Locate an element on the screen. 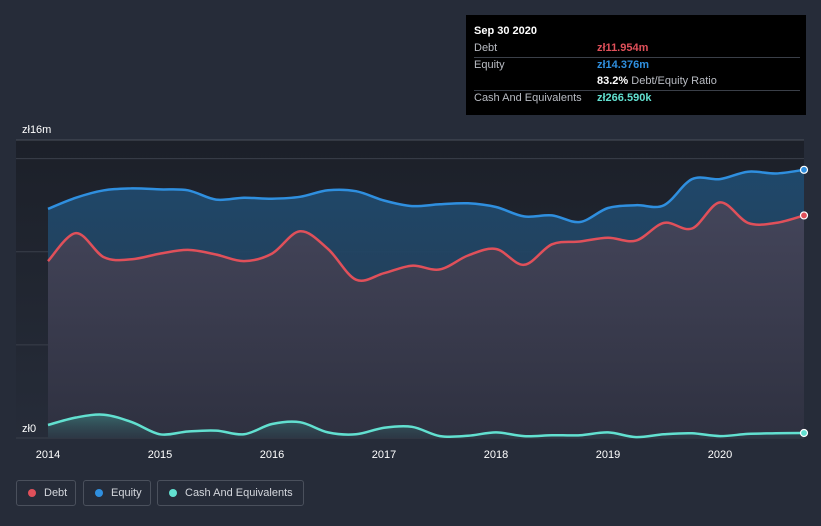 The width and height of the screenshot is (821, 526). legend-label-cash: Cash And Equivalents is located at coordinates (239, 493).